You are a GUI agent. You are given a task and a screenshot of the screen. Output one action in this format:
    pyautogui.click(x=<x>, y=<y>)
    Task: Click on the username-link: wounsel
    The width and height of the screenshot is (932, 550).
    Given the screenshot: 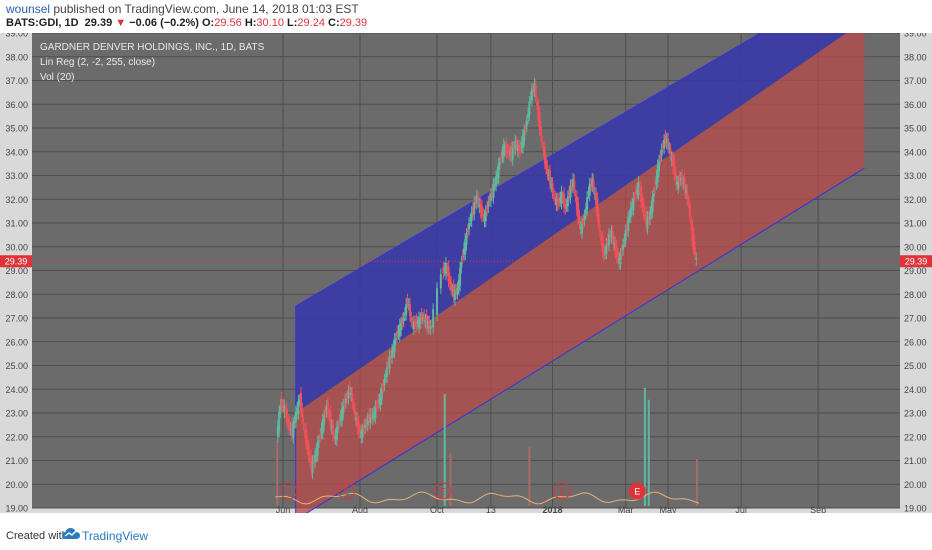 What is the action you would take?
    pyautogui.click(x=28, y=9)
    